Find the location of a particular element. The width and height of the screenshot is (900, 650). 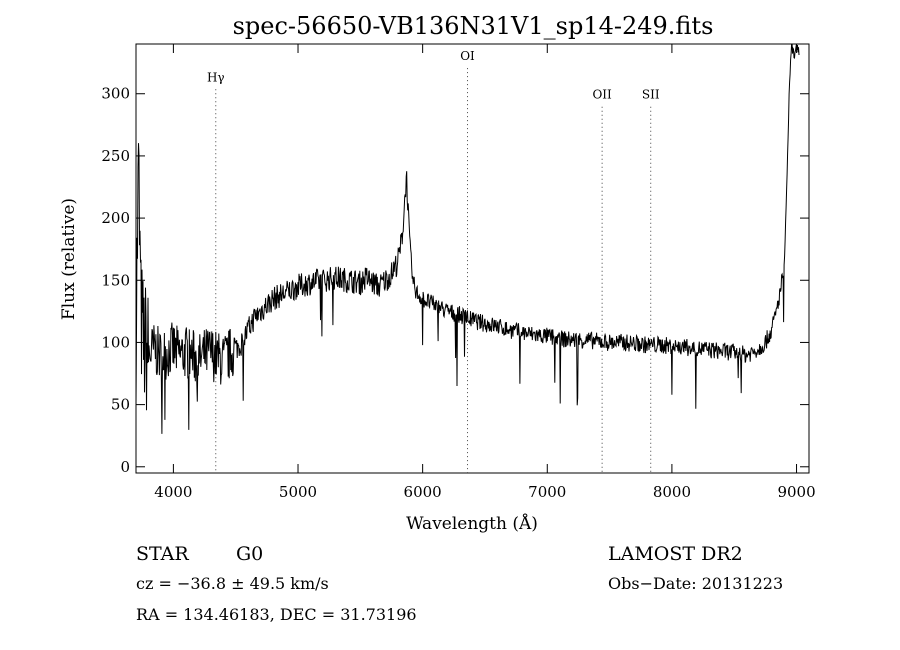

line-marker-label: SII is located at coordinates (651, 95).